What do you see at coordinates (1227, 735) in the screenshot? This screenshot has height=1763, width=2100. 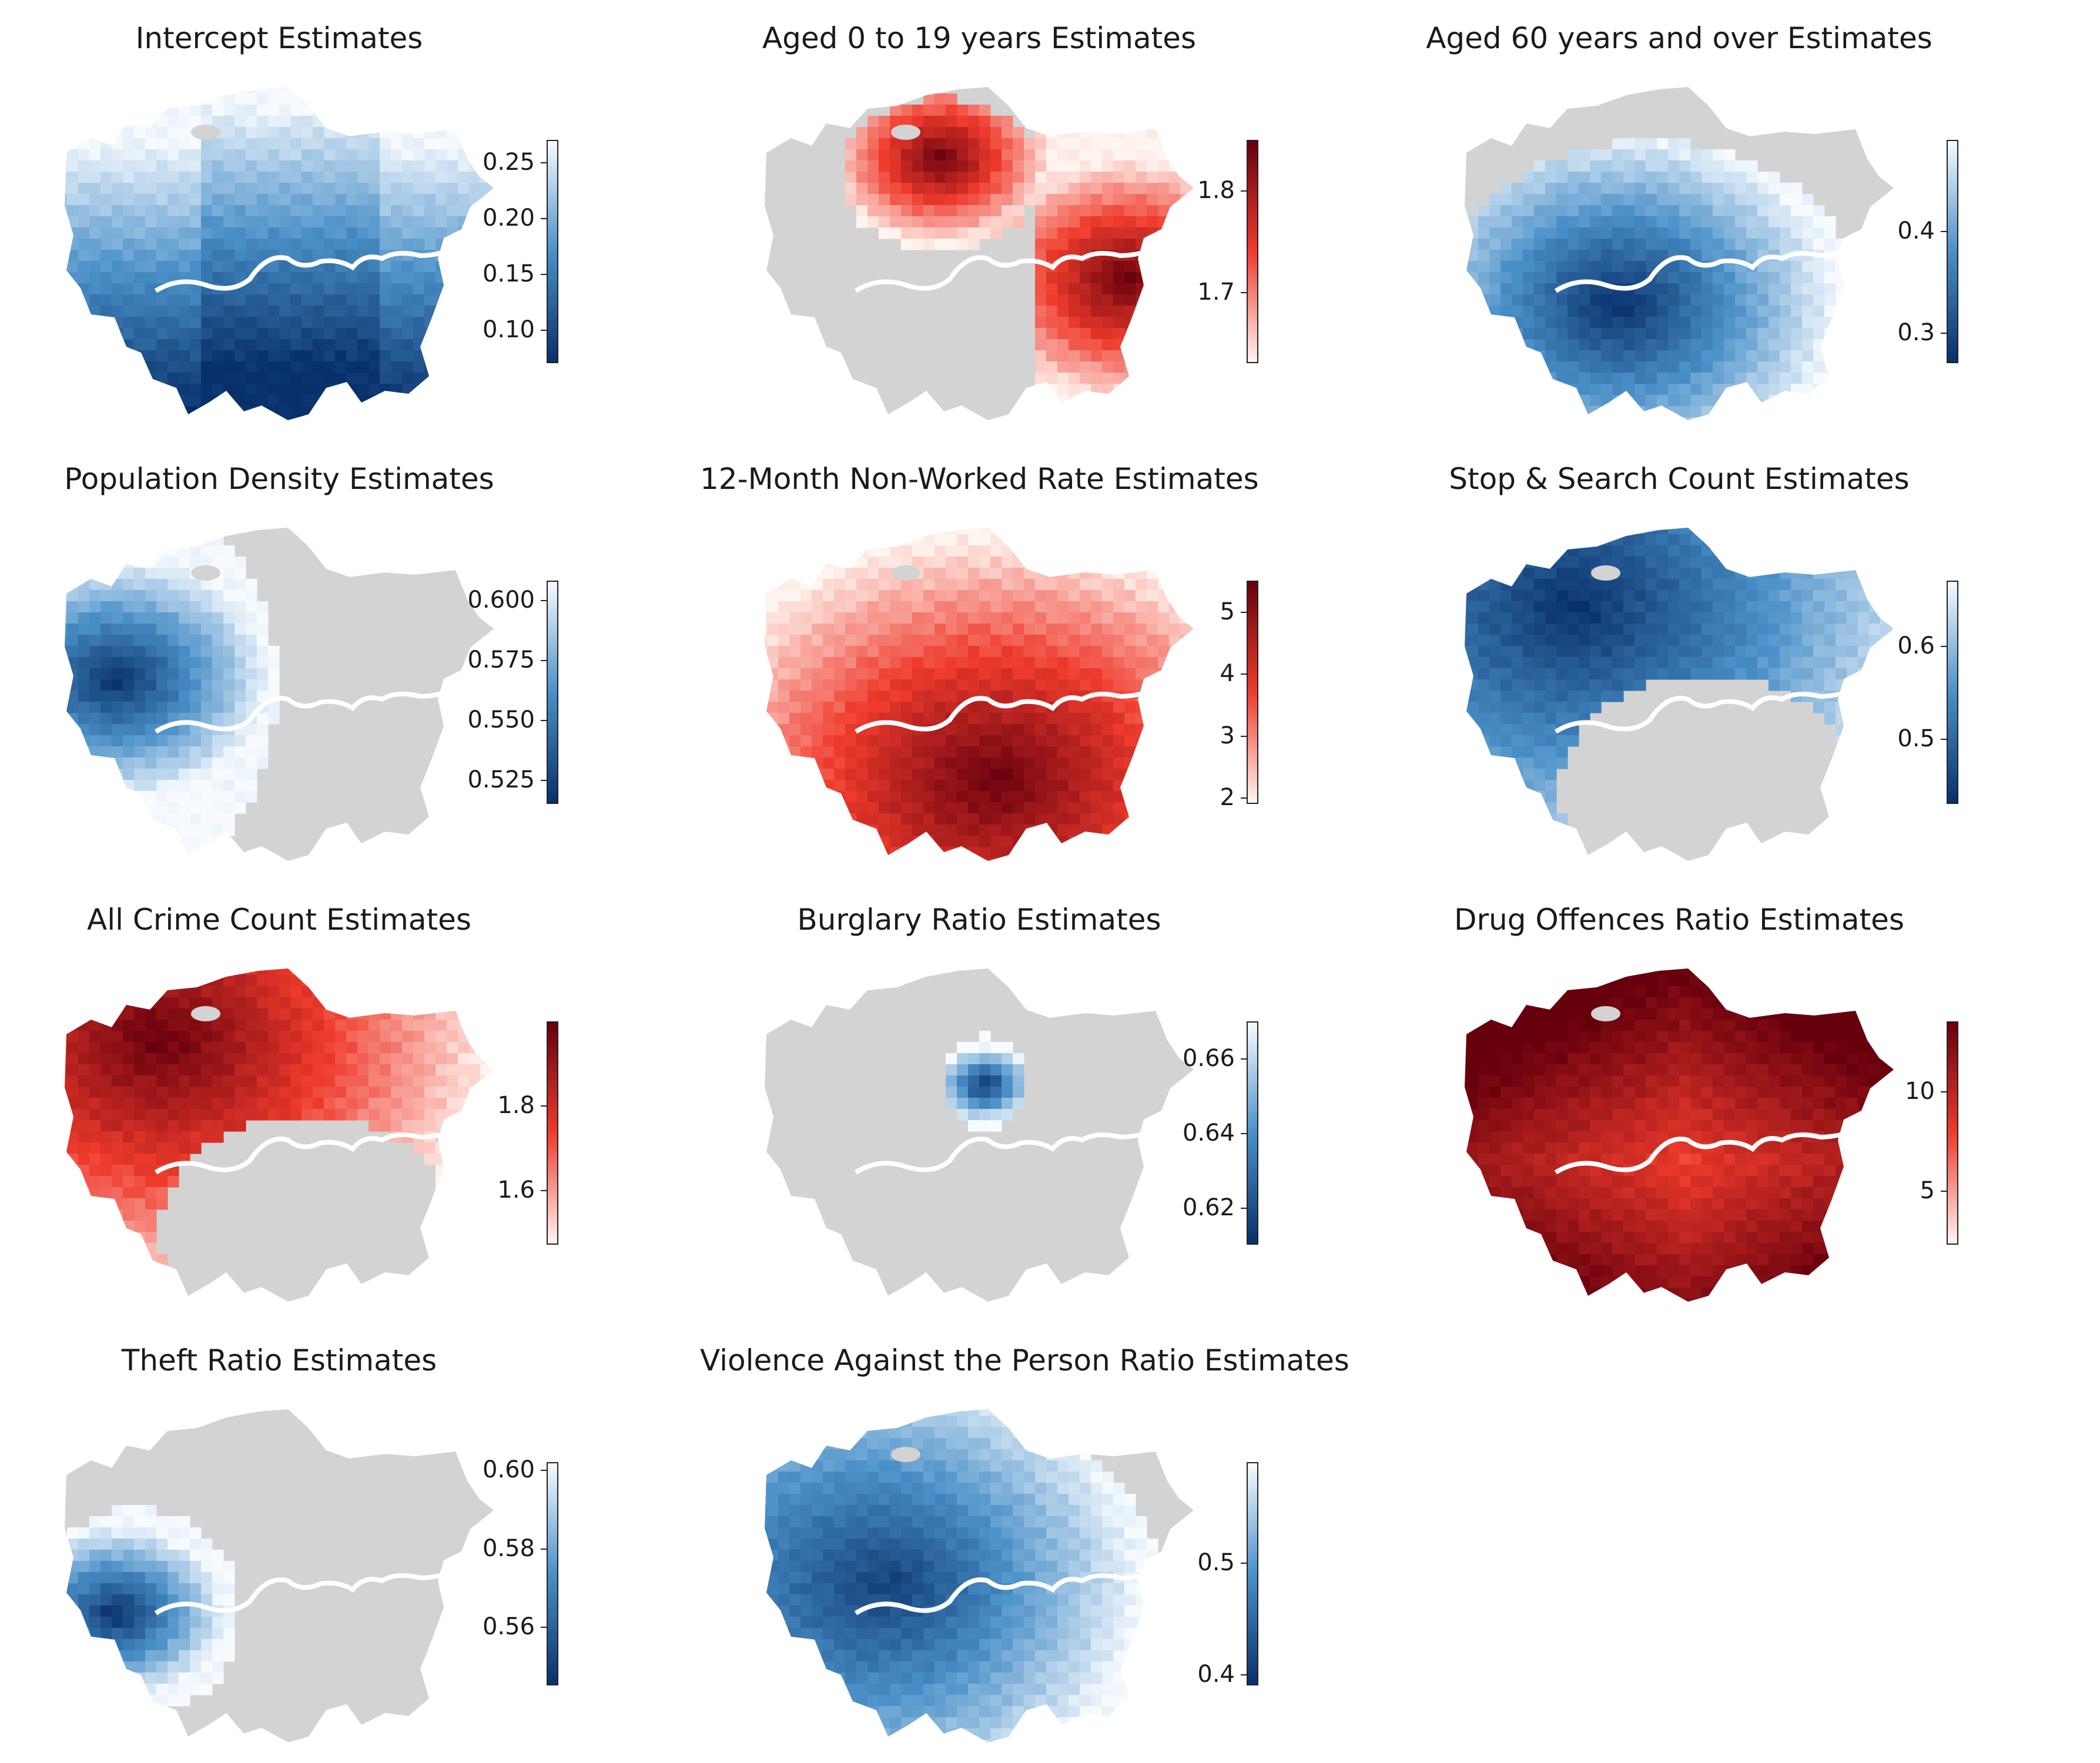 I see `colorbar-tick-label: 3` at bounding box center [1227, 735].